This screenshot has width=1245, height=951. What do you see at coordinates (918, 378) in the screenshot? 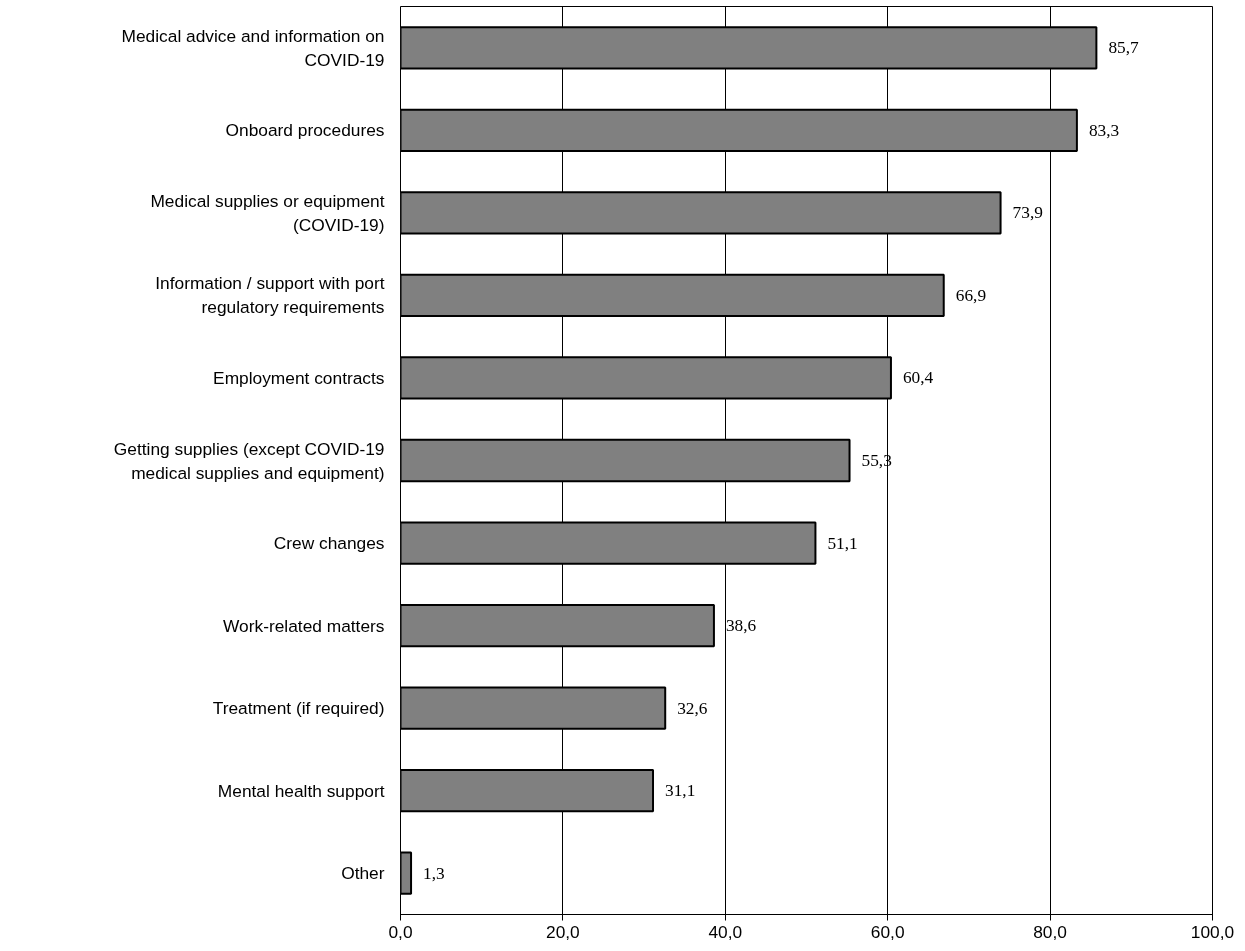
I see `data-label: 60,4` at bounding box center [918, 378].